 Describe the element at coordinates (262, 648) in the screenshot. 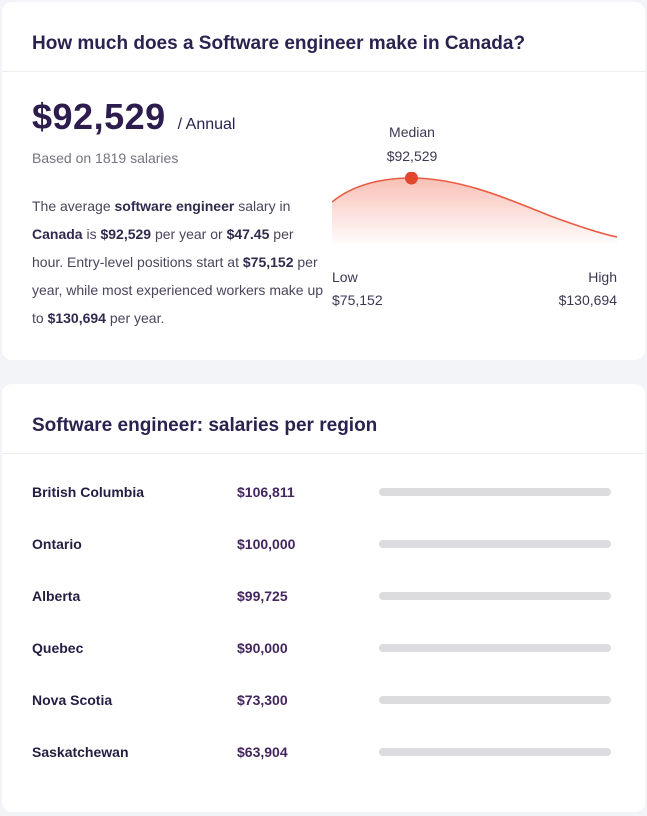

I see `region-salary: $90,000` at that location.